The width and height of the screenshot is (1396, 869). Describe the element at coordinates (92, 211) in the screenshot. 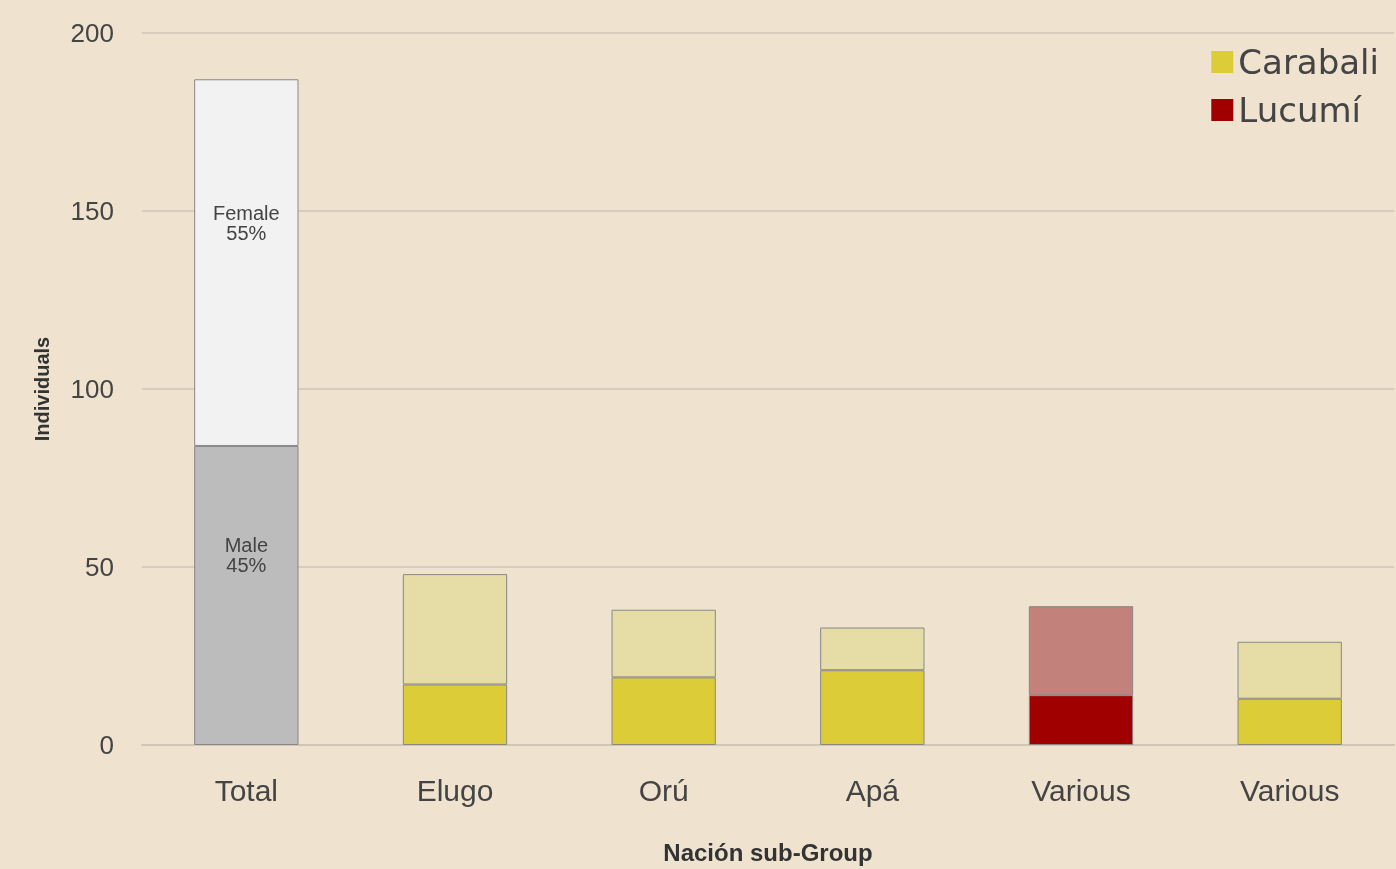

I see `y-tick-label: 150` at that location.